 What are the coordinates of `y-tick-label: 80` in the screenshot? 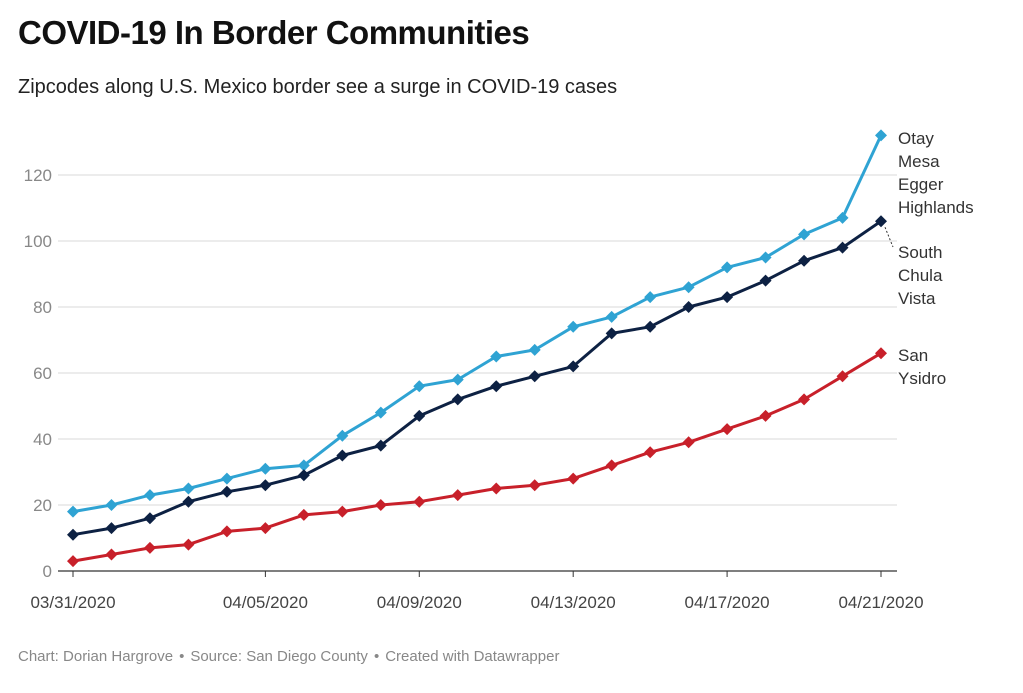 It's located at (42, 307).